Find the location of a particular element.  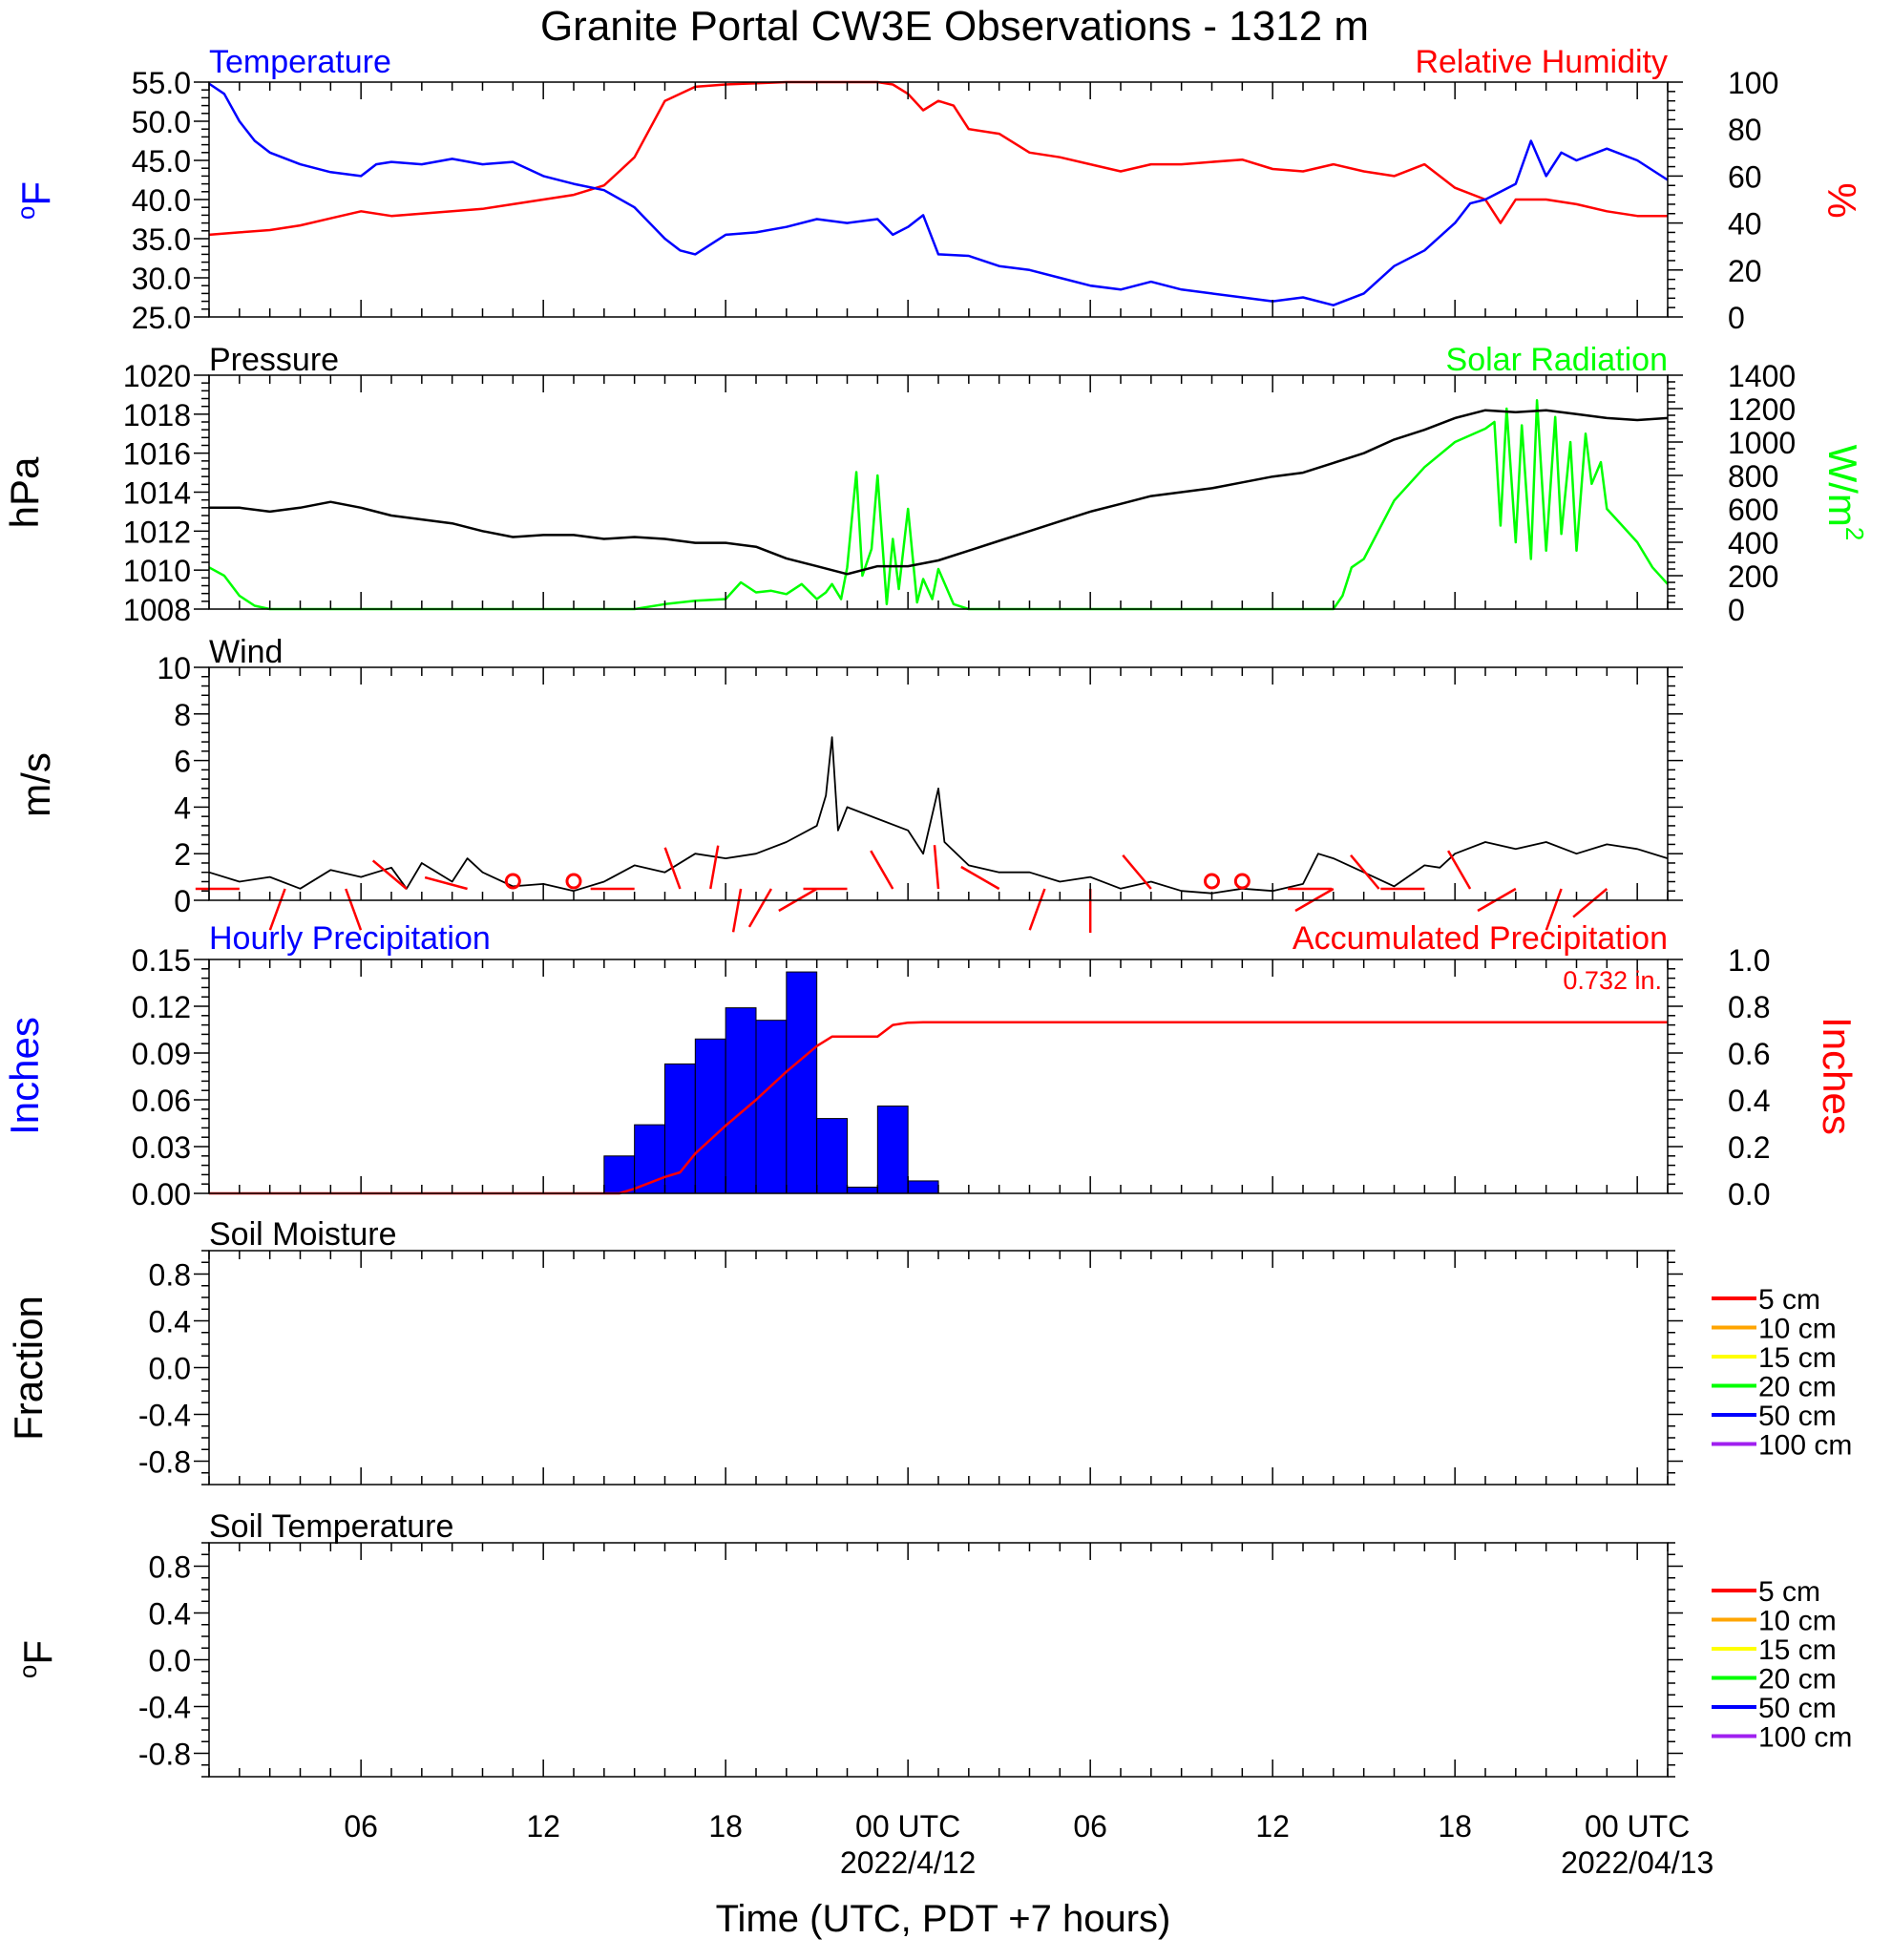

rh-unit-label: % is located at coordinates (1841, 200).